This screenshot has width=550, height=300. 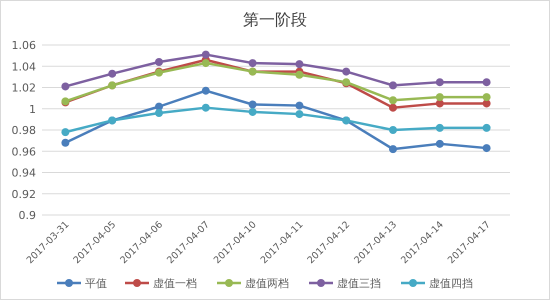 I want to click on y-tick-label: 1.06, so click(x=24, y=45).